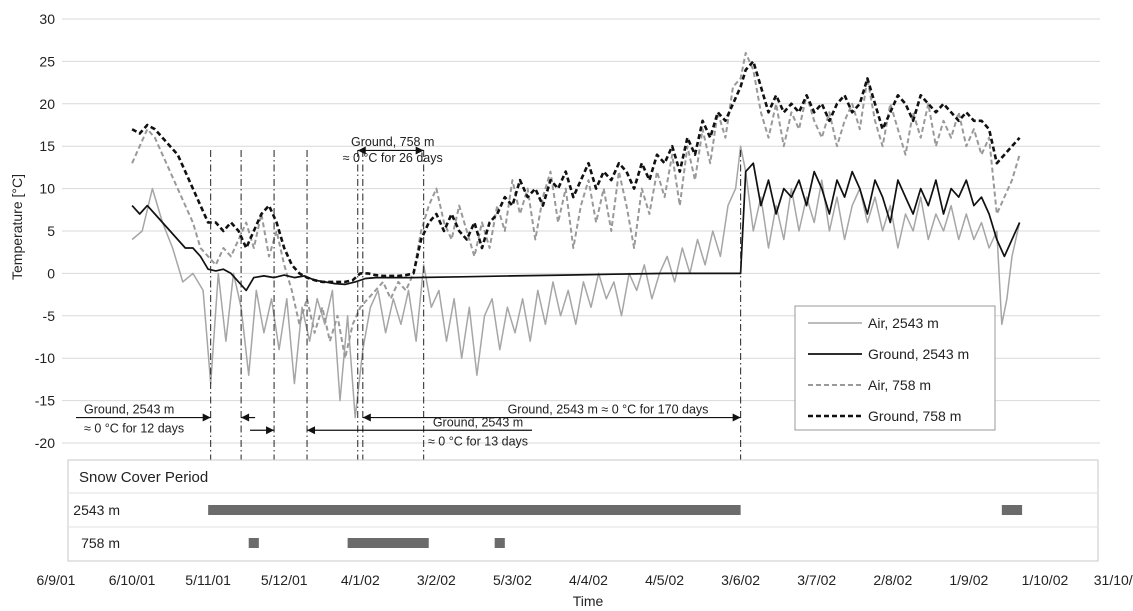 This screenshot has height=611, width=1133. I want to click on y-tick-label: -20, so click(45, 443).